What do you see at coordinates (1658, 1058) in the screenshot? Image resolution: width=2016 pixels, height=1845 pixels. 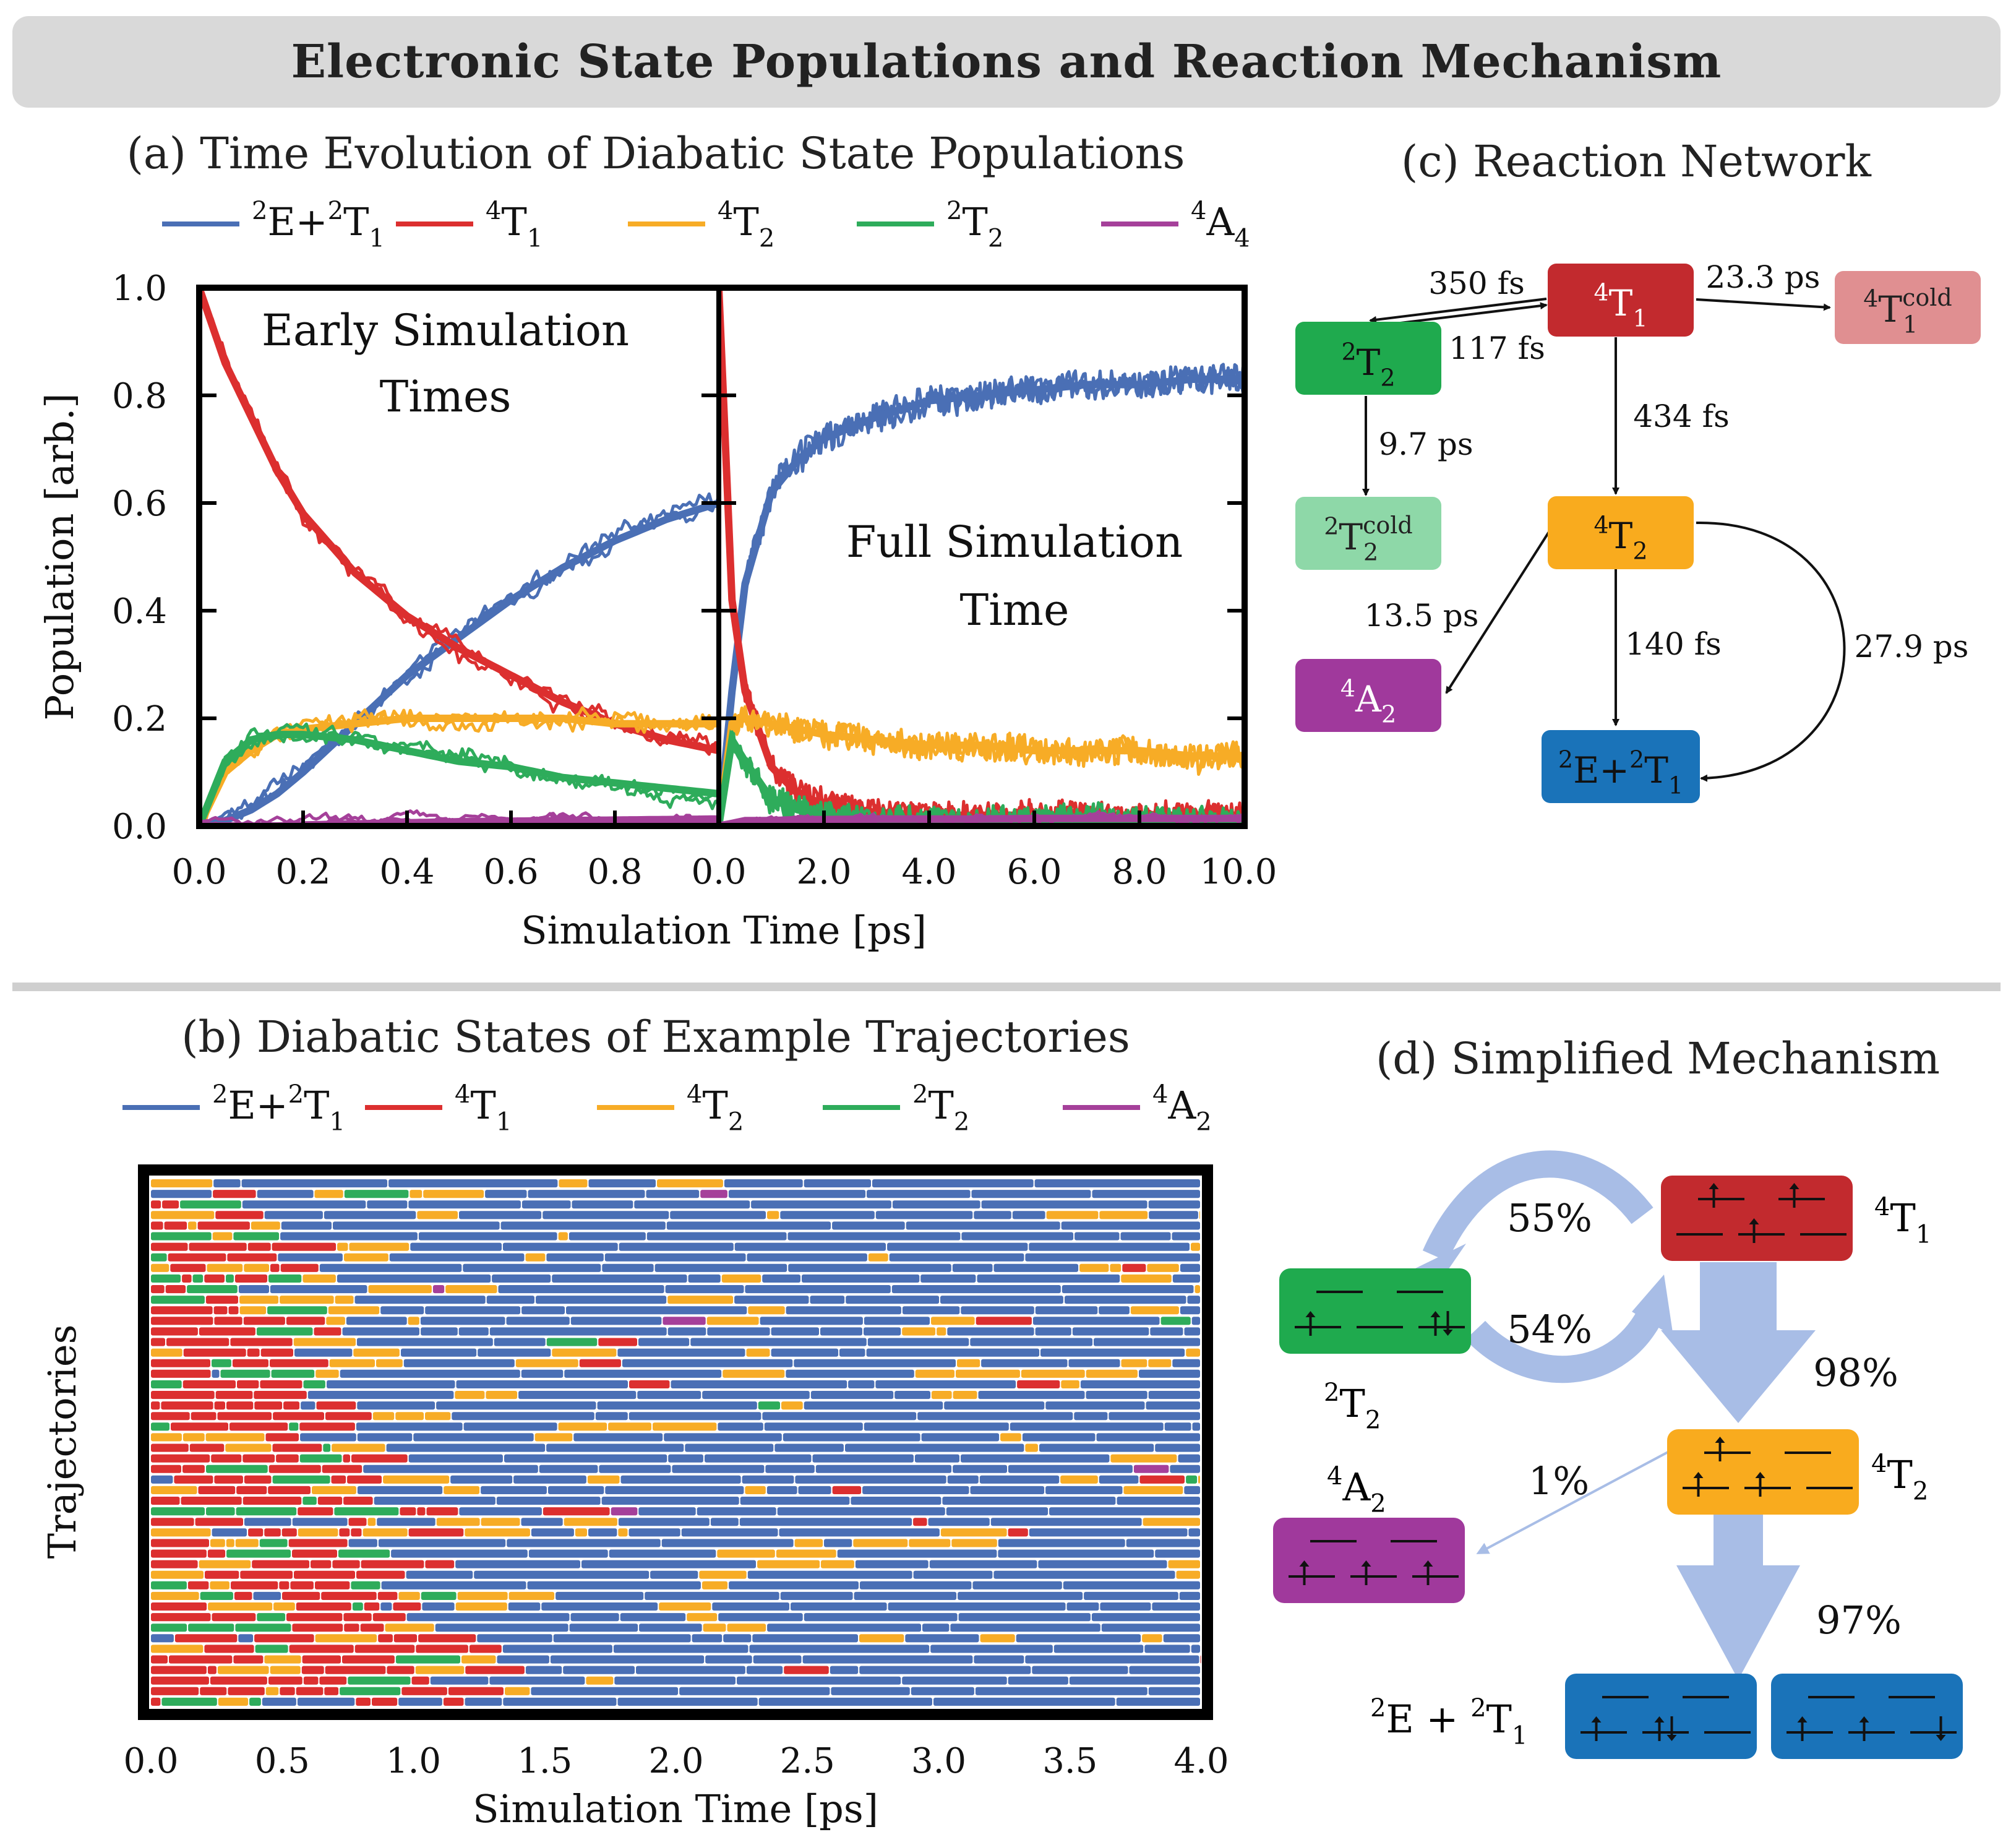 I see `panel-d-title: (d) Simplified Mechanism` at bounding box center [1658, 1058].